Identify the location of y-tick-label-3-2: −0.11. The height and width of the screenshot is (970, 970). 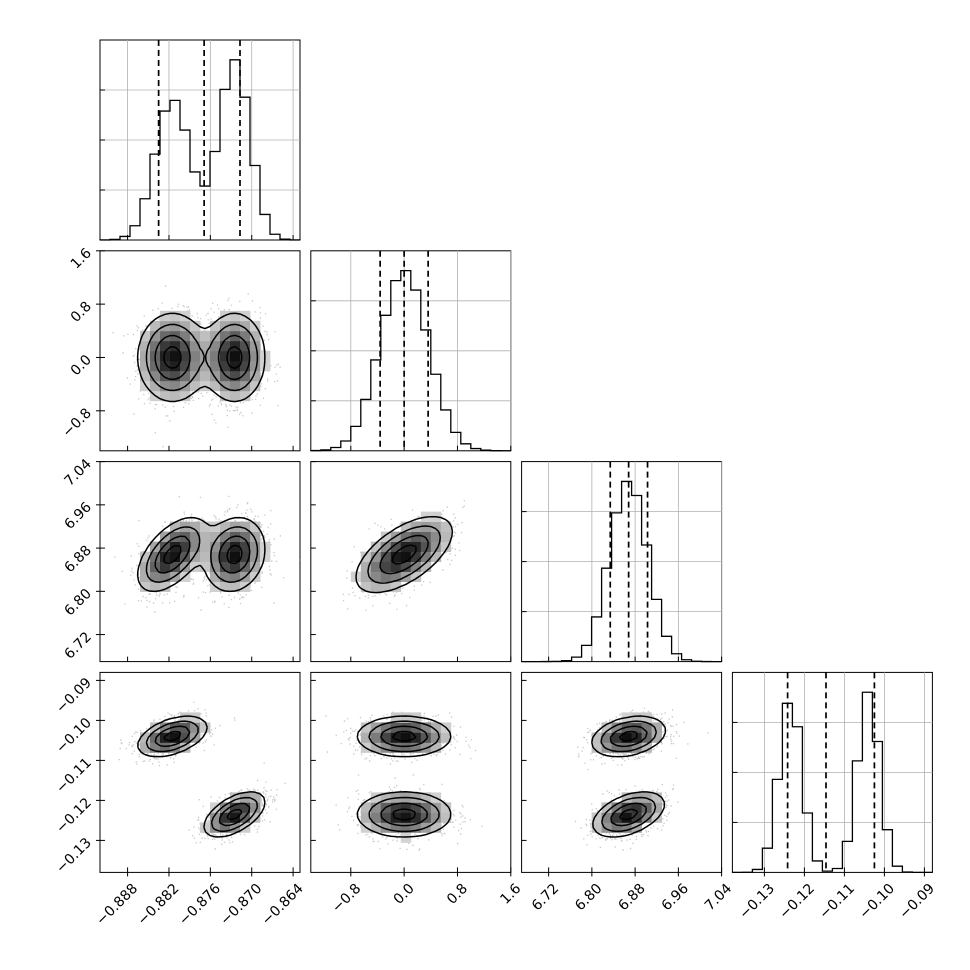
(74, 776).